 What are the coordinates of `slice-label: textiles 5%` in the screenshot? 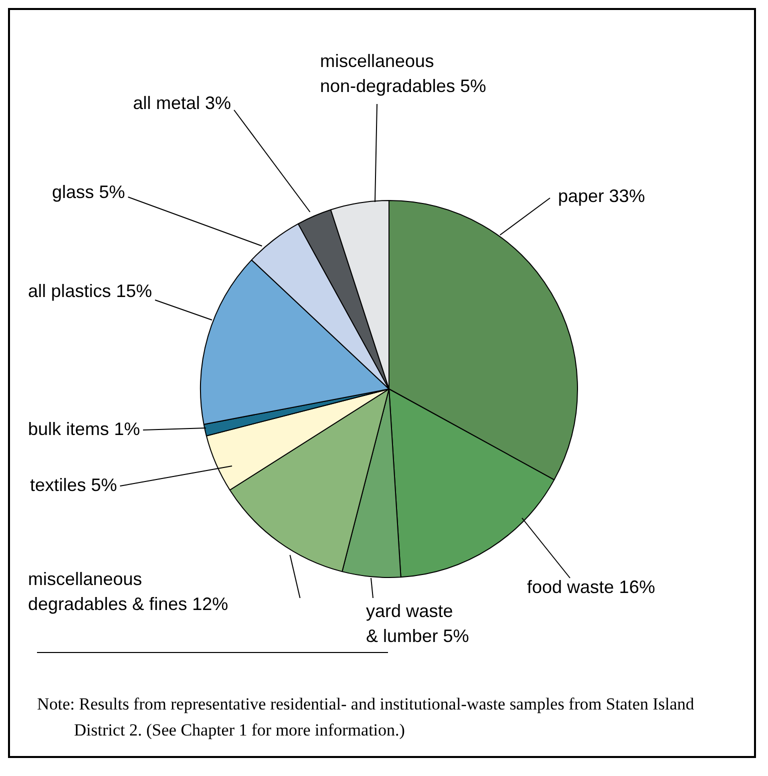 It's located at (74, 484).